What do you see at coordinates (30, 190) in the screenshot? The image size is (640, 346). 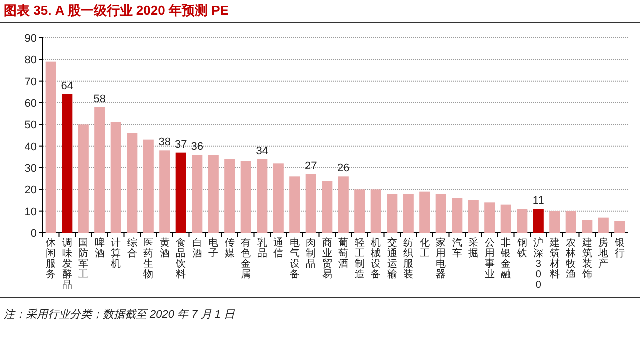 I see `y-tick-label: 20` at bounding box center [30, 190].